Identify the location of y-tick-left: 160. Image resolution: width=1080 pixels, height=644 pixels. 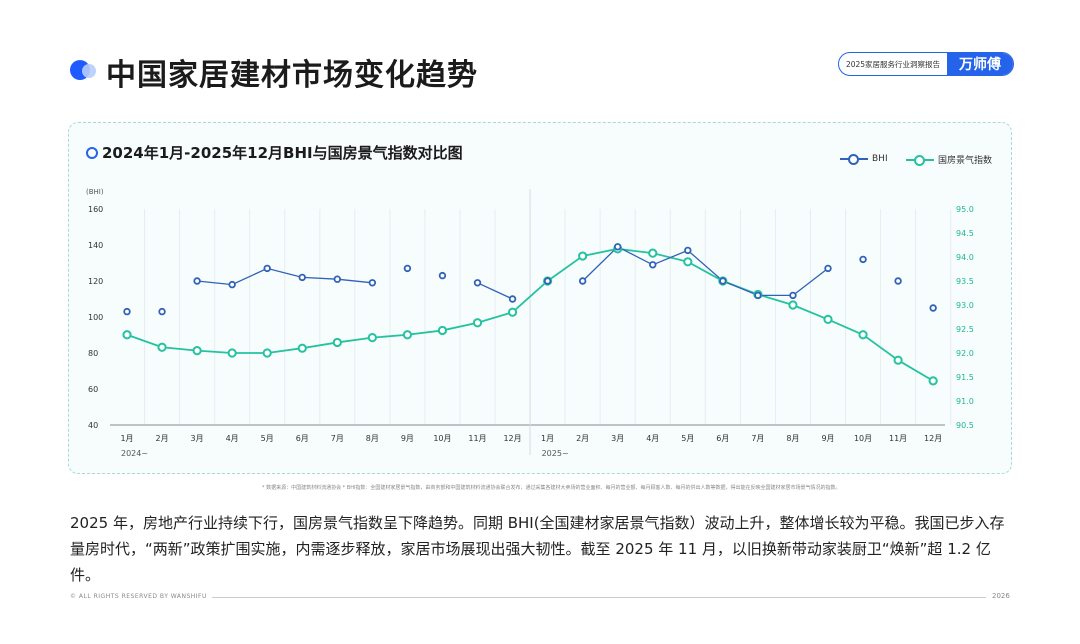
(95, 209).